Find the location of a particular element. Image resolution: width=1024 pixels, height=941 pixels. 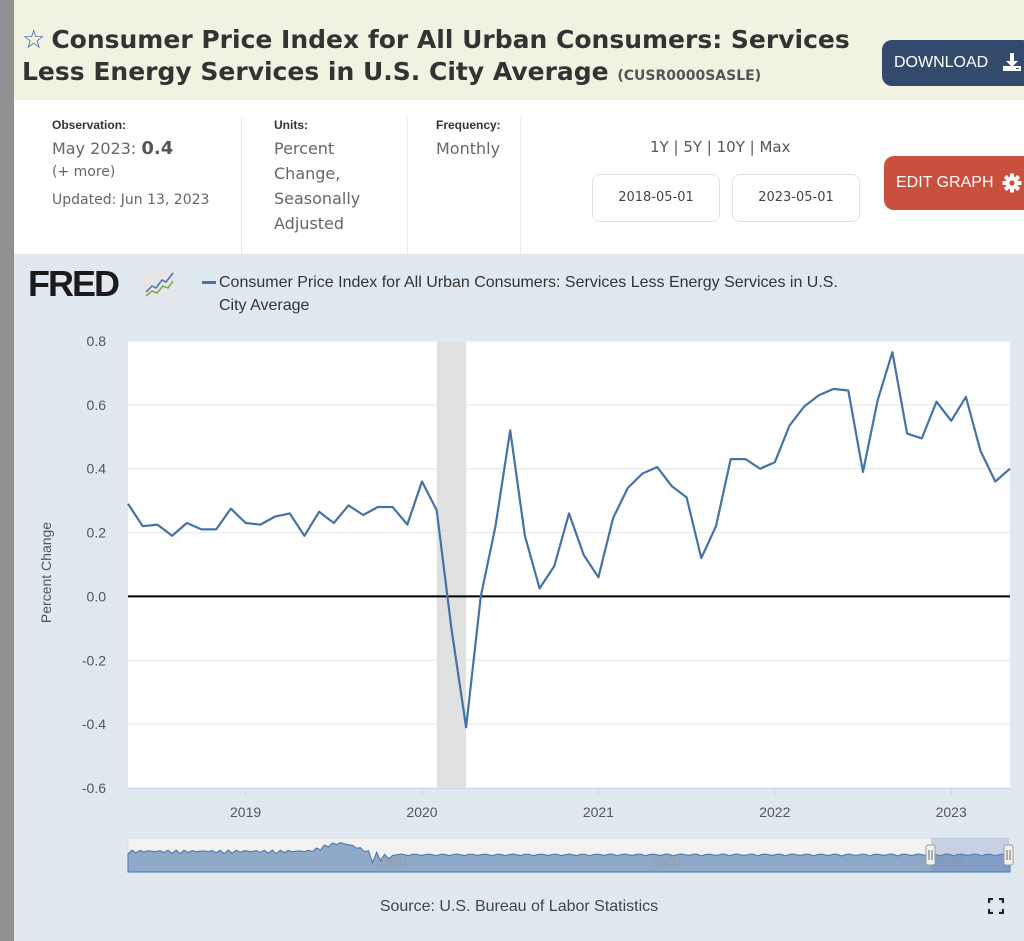

y-tick-label: 0.6 is located at coordinates (97, 405).